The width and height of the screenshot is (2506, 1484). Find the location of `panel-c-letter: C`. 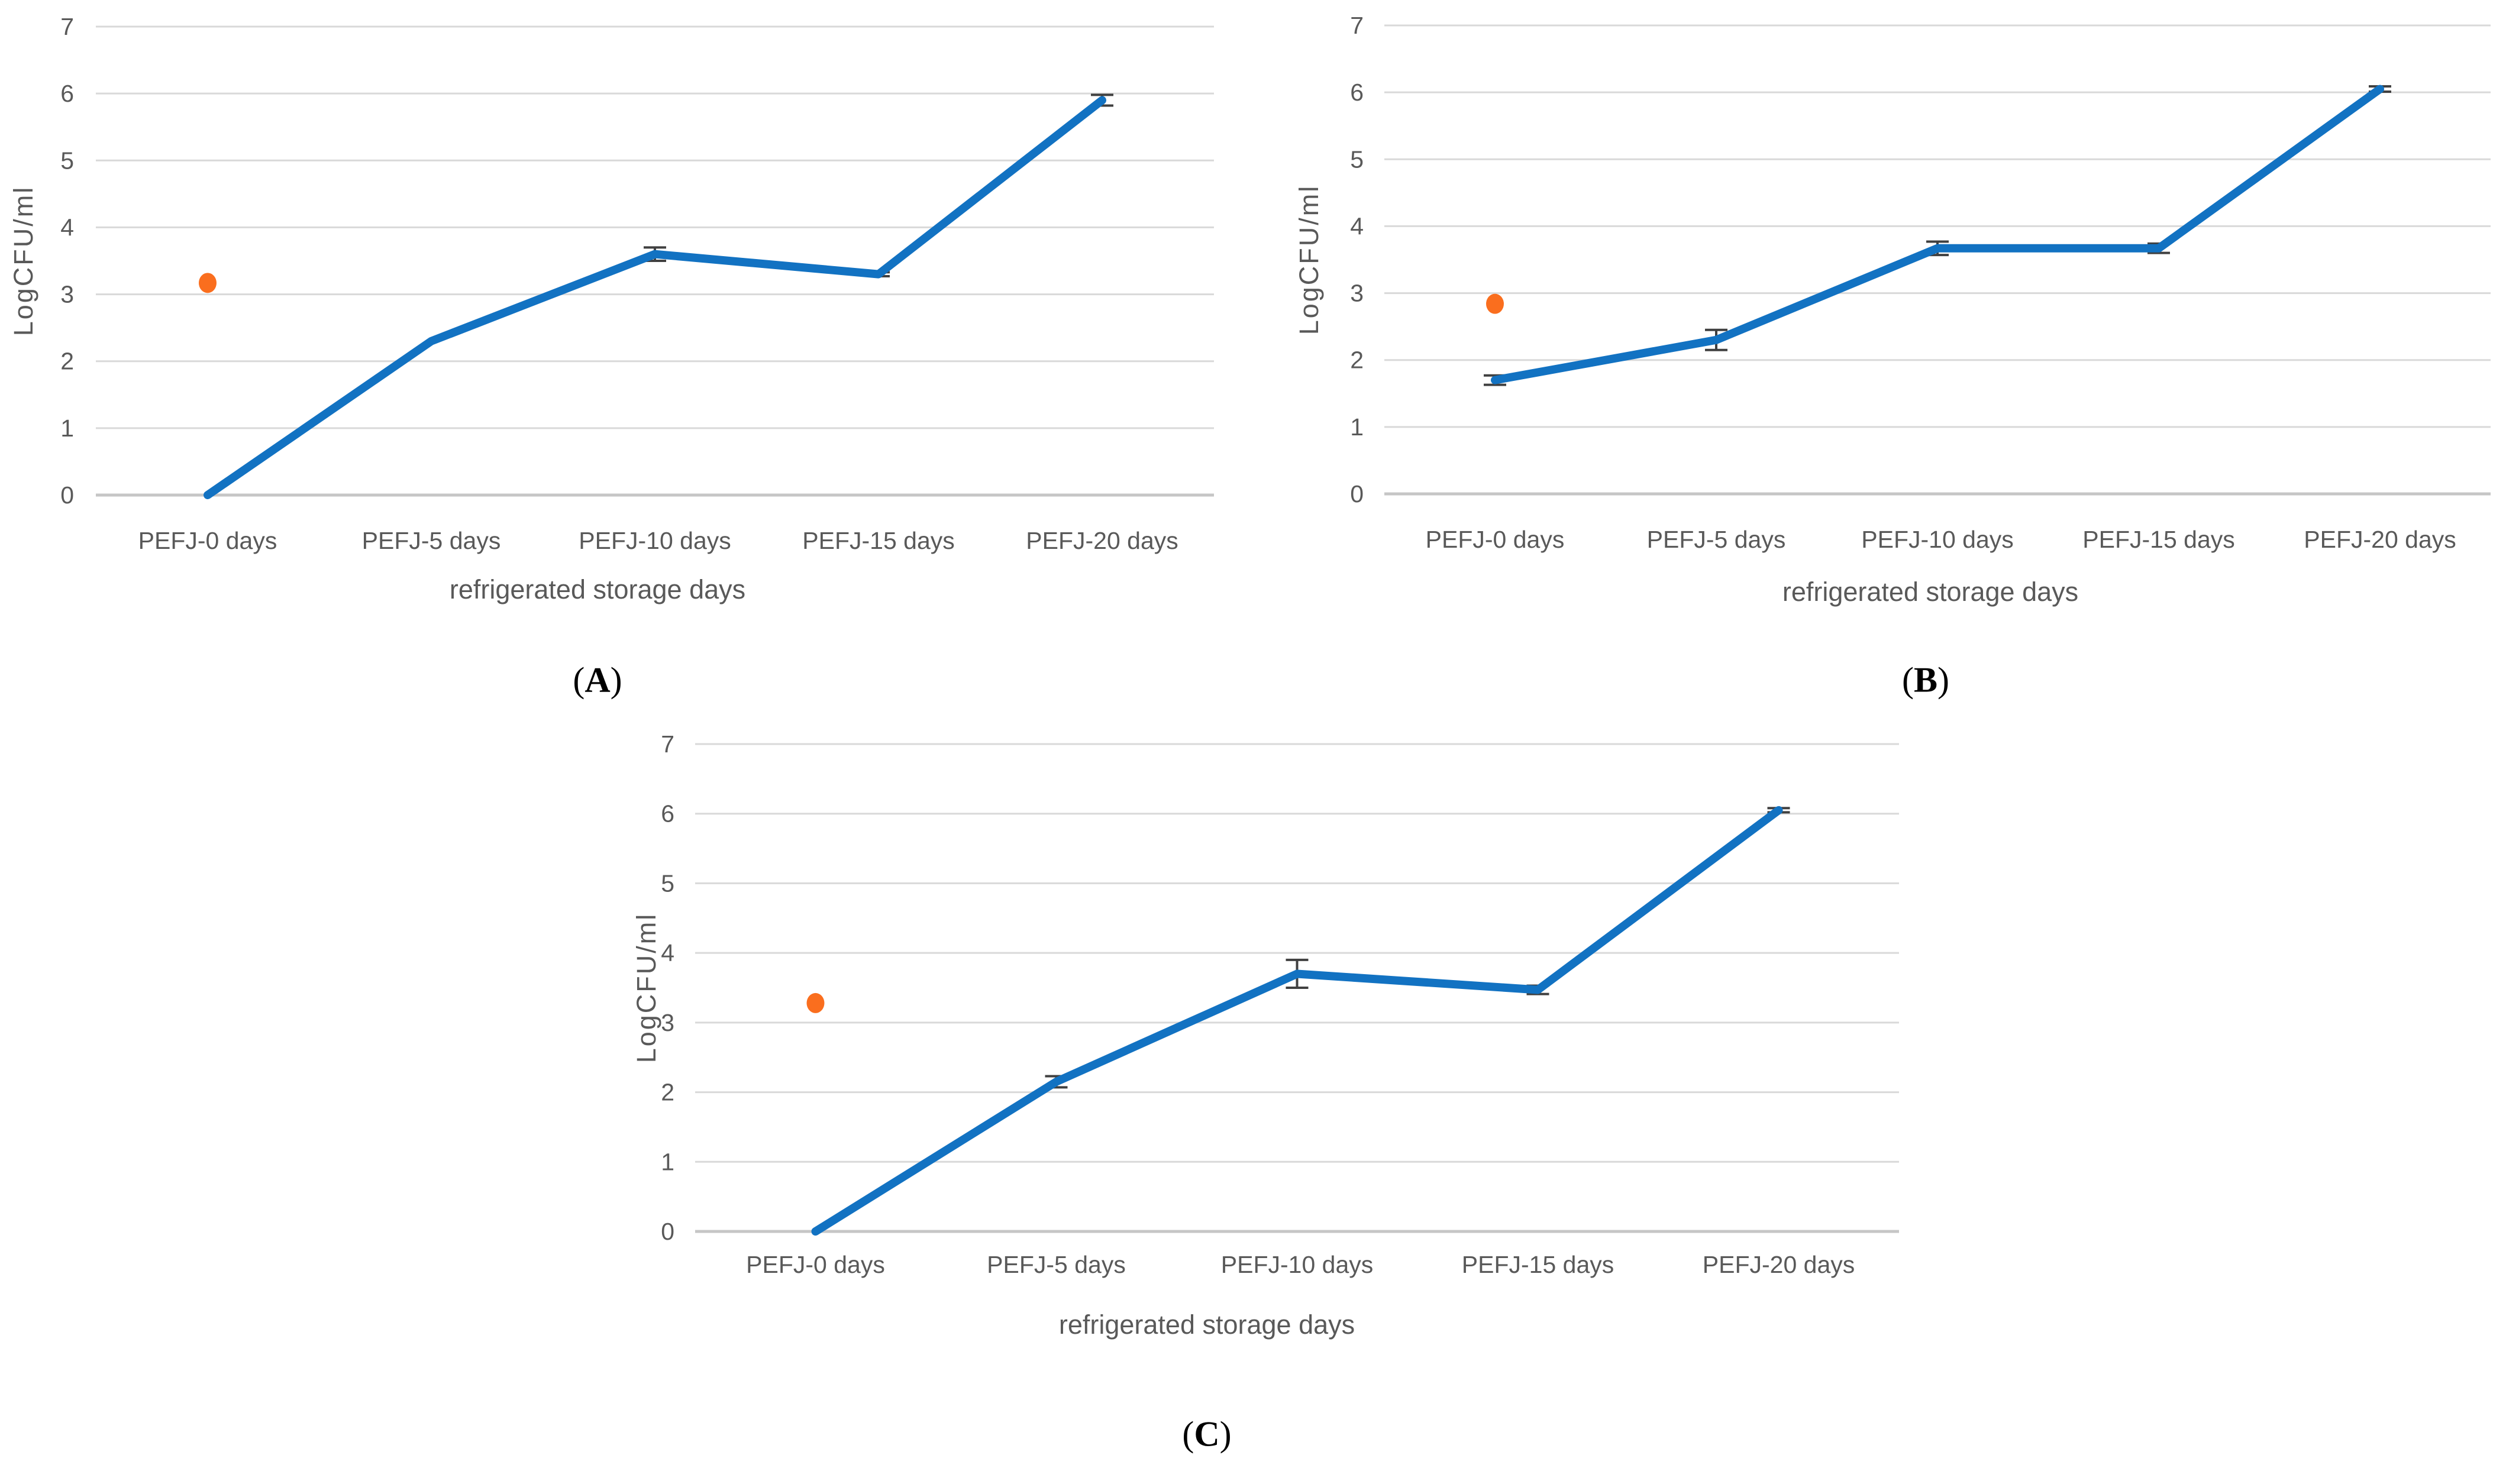

panel-c-letter: C is located at coordinates (1207, 1434).